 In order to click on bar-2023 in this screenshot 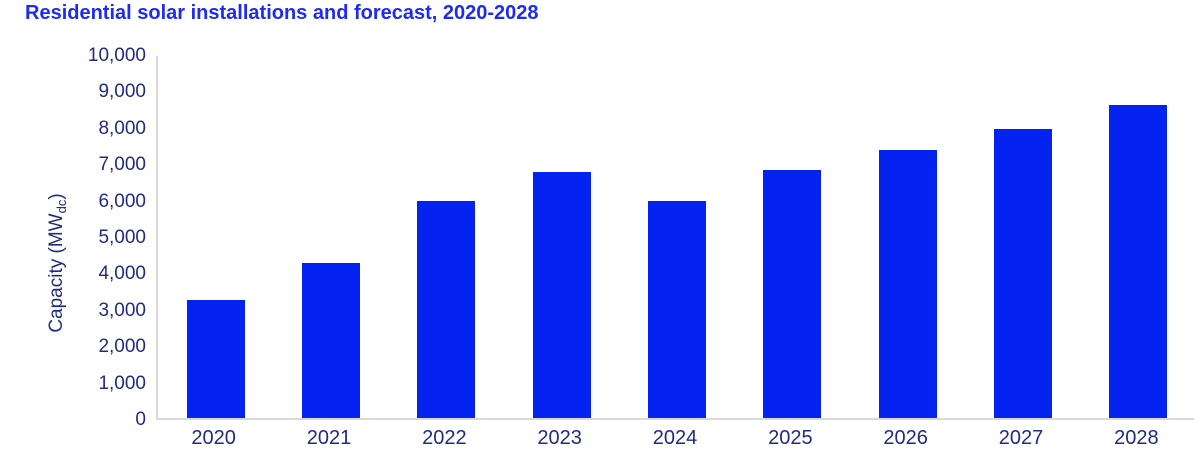, I will do `click(561, 295)`.